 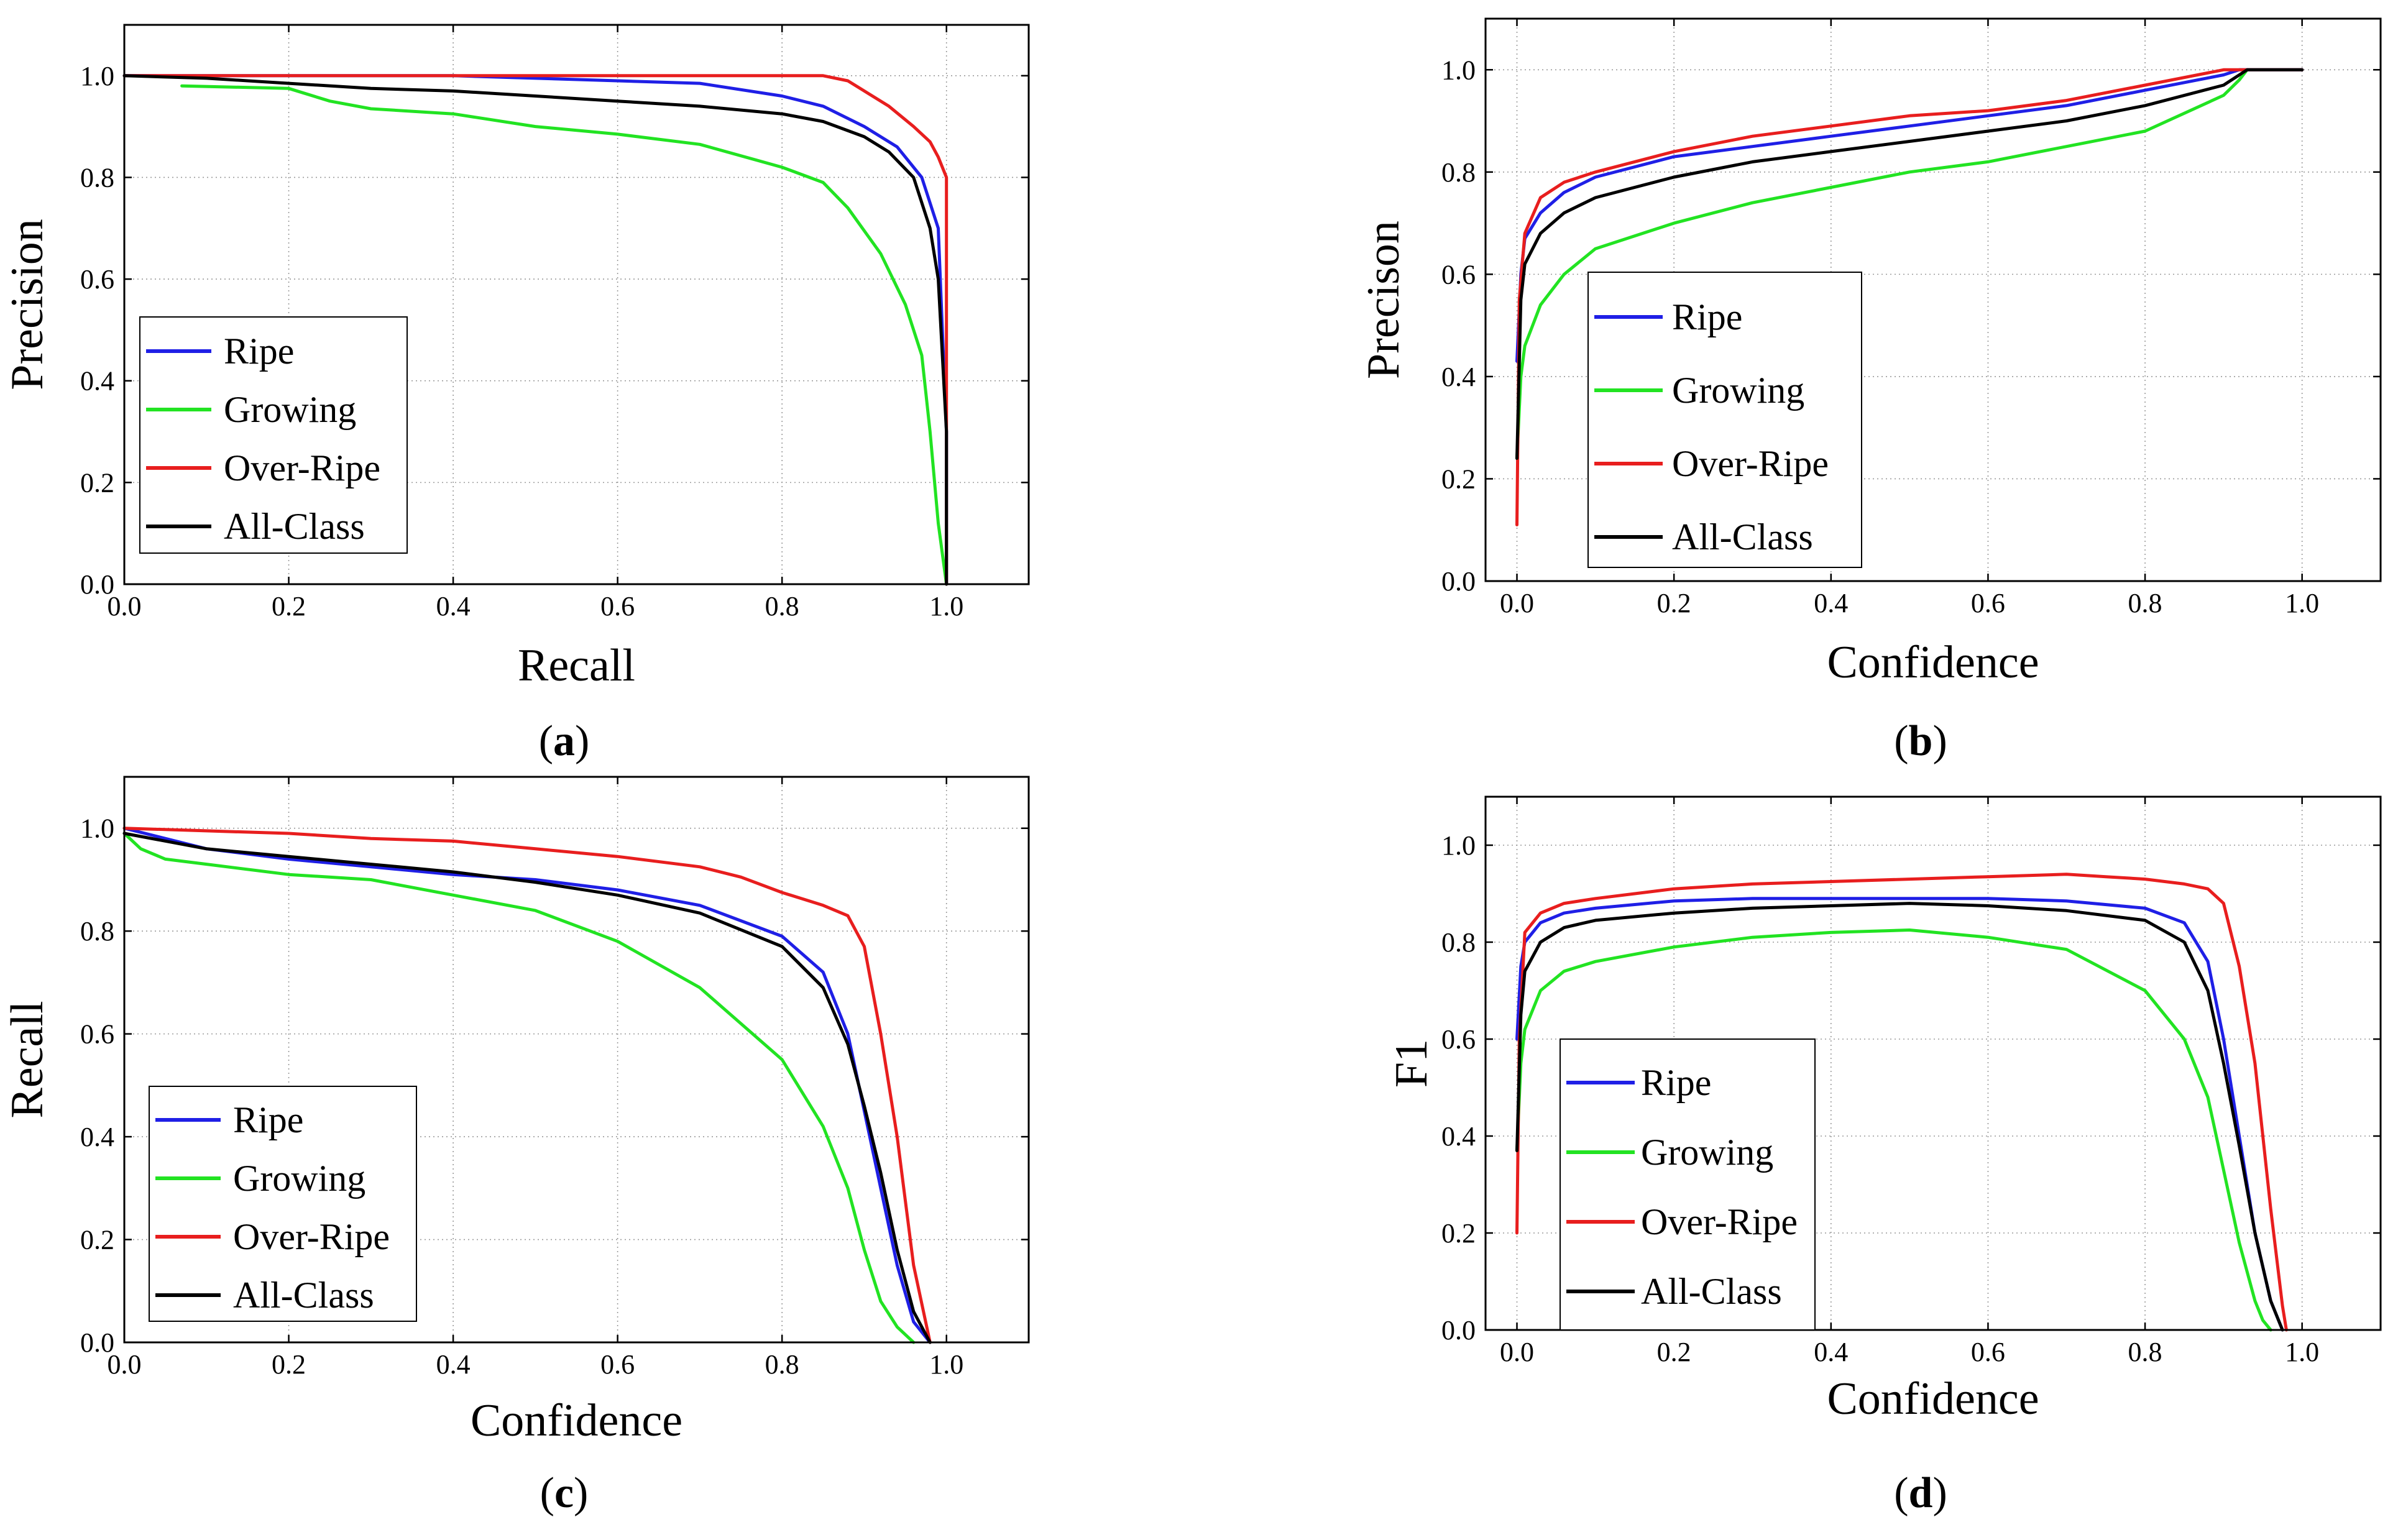 What do you see at coordinates (564, 1493) in the screenshot?
I see `panel-caption: (c)` at bounding box center [564, 1493].